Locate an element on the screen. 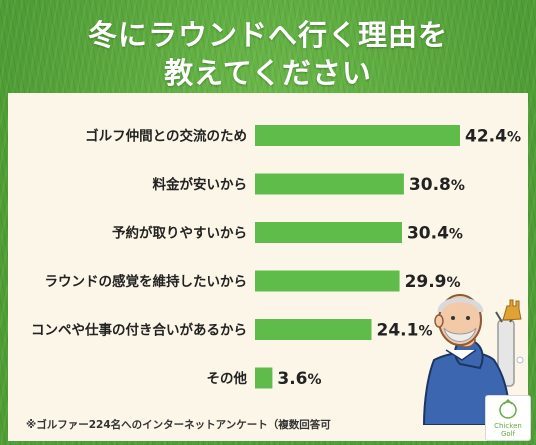 The height and width of the screenshot is (445, 536). chicken-golf-logo: Chicken Golf is located at coordinates (508, 418).